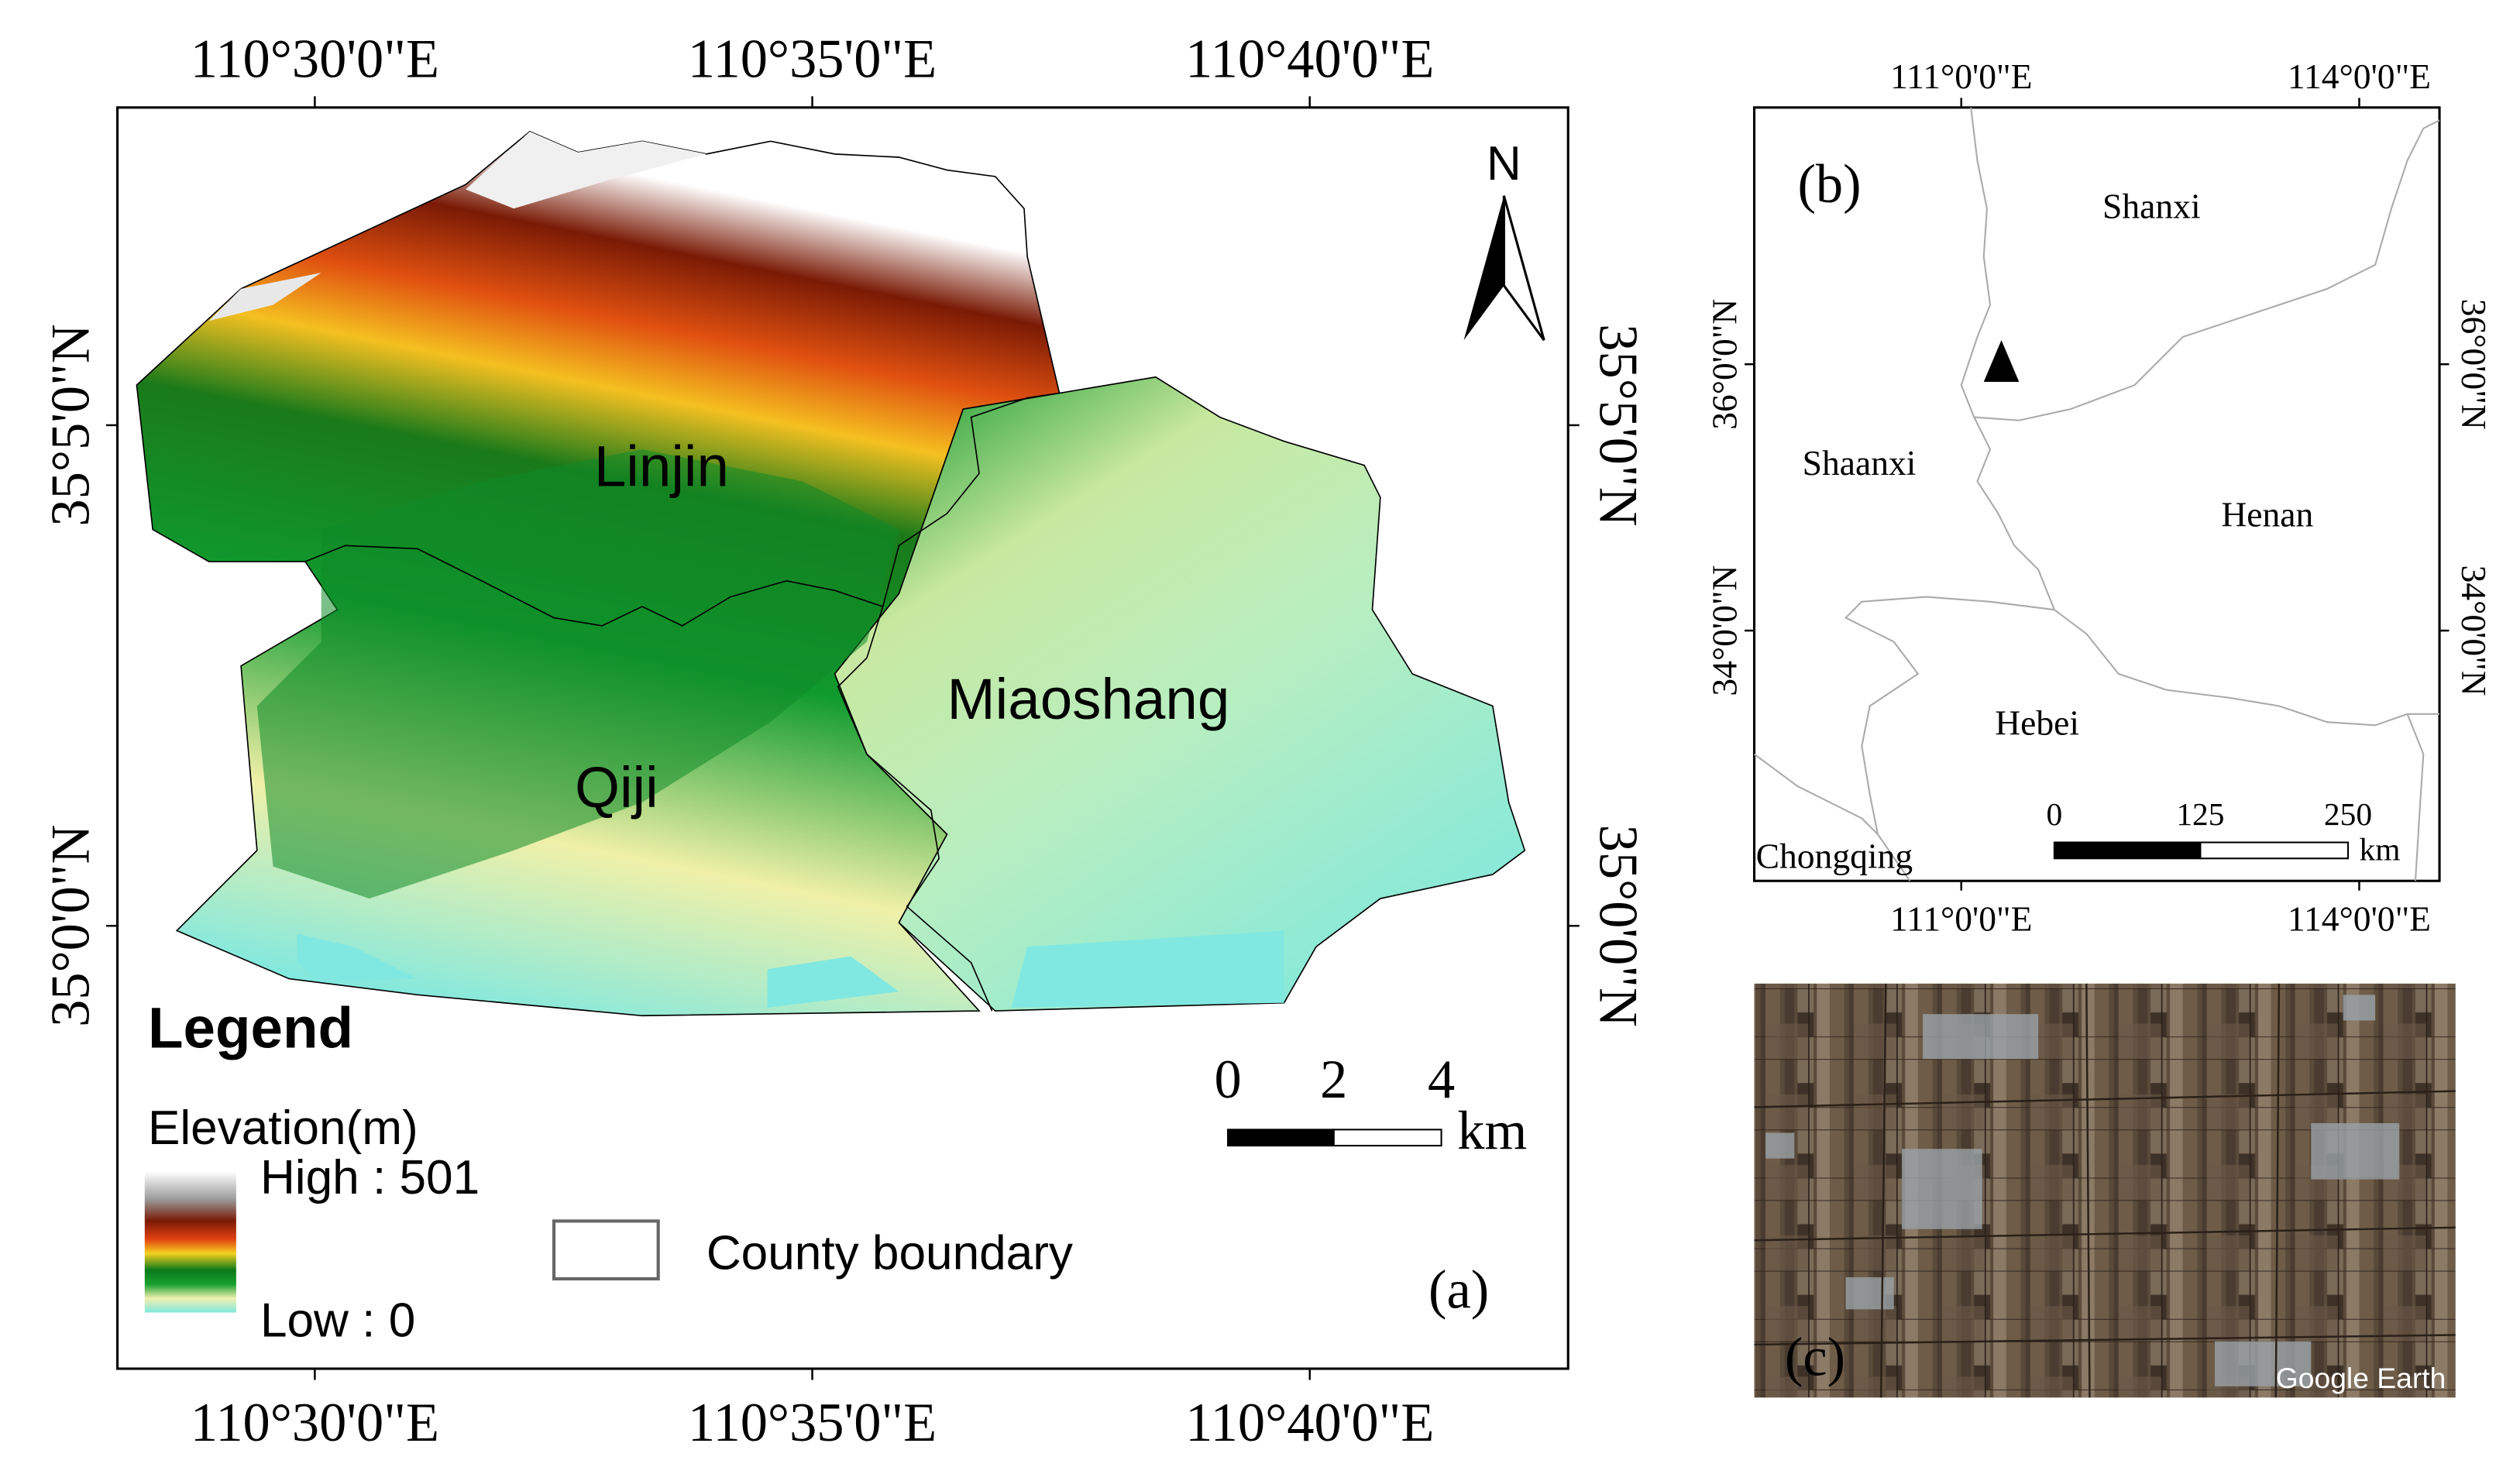  What do you see at coordinates (2037, 723) in the screenshot?
I see `province-label-hebei: Hebei` at bounding box center [2037, 723].